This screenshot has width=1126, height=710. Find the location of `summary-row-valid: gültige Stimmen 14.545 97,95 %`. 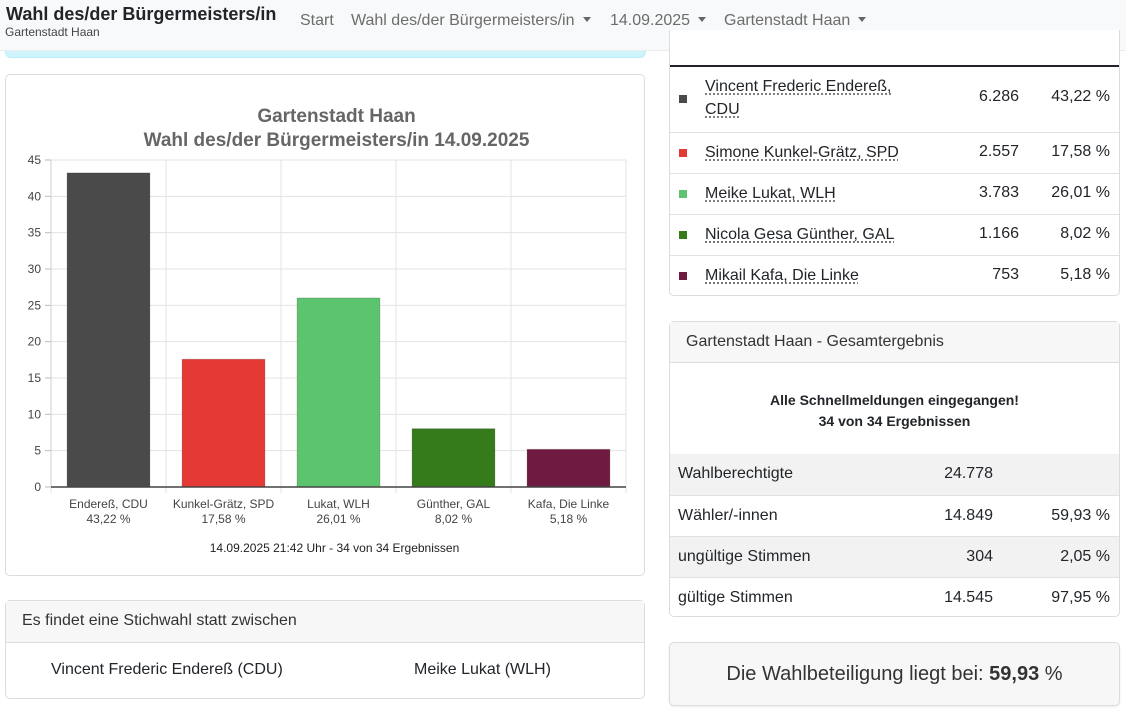

summary-row-valid: gültige Stimmen 14.545 97,95 % is located at coordinates (894, 597).